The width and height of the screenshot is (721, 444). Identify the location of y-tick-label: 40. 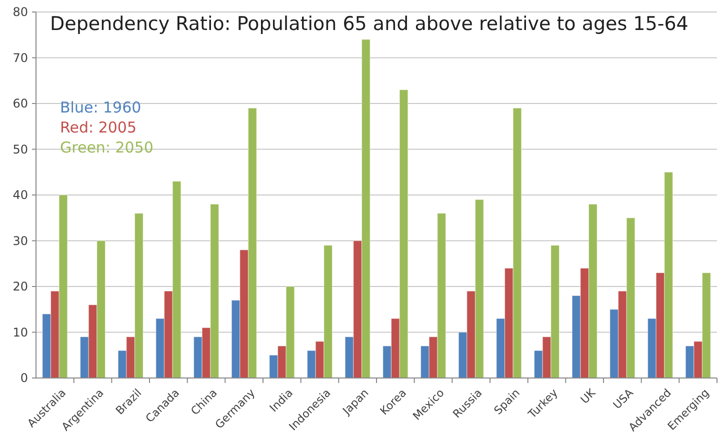
(20, 195).